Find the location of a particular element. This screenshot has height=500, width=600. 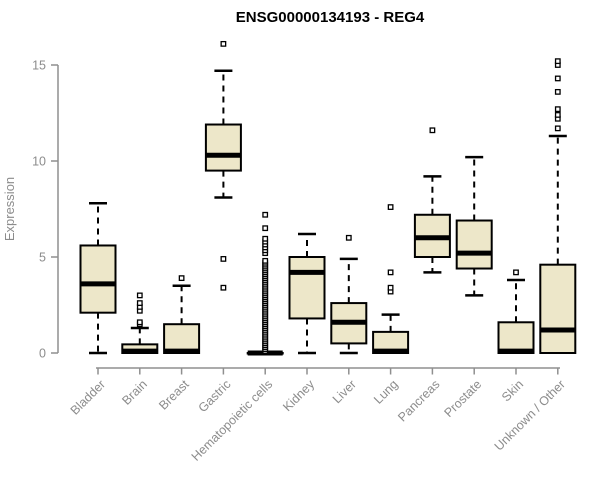

boxplot-skin is located at coordinates (516, 311).